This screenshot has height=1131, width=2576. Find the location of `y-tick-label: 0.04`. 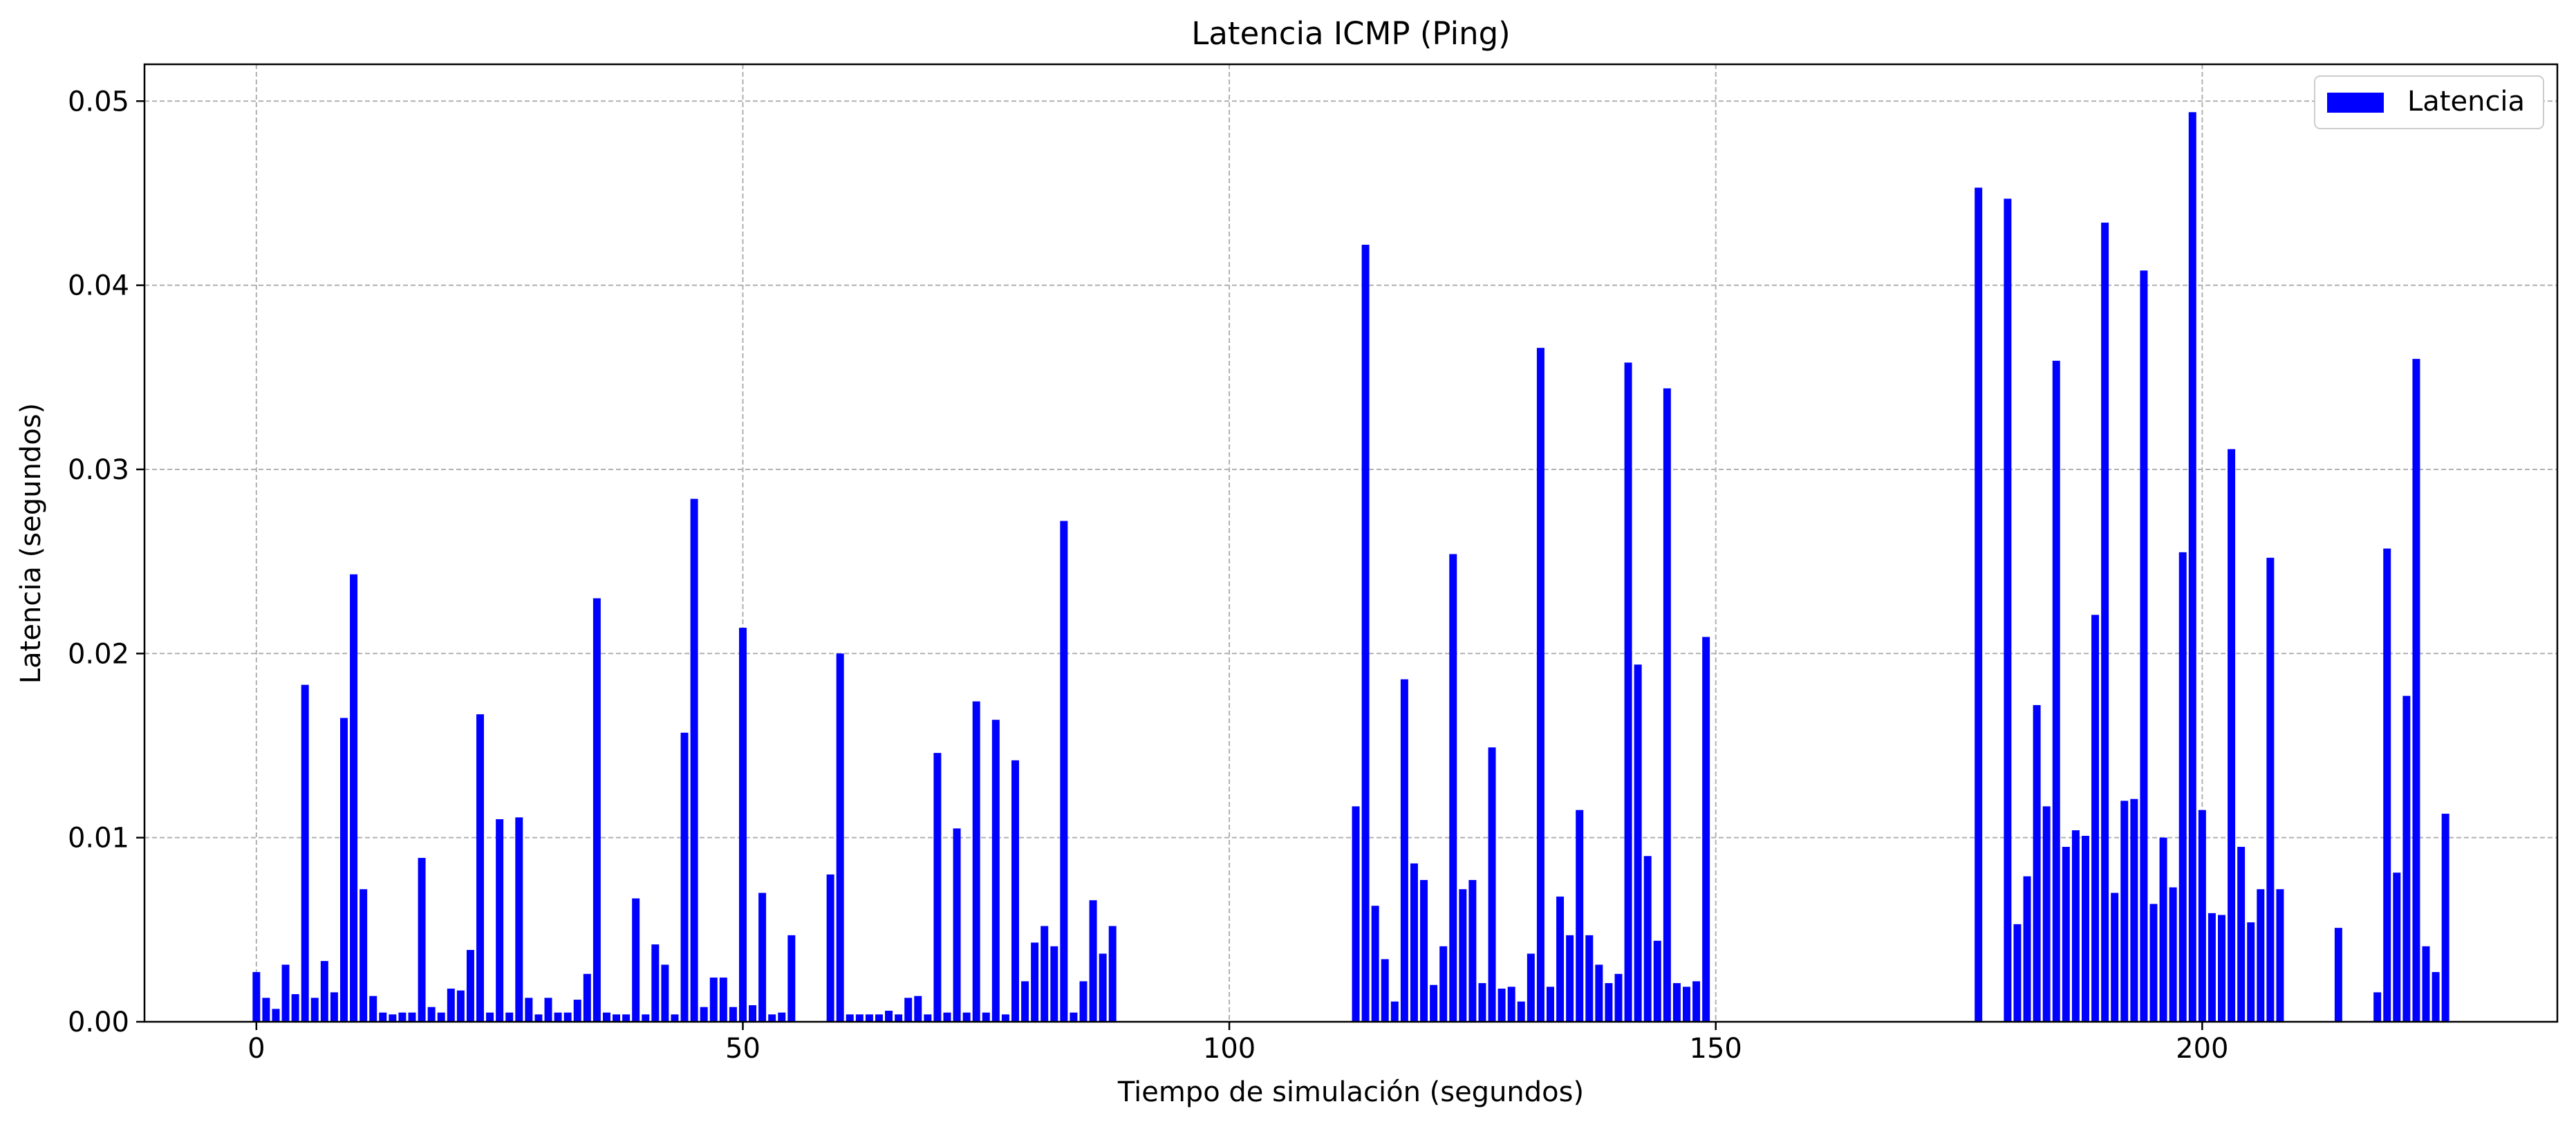

y-tick-label: 0.04 is located at coordinates (98, 286).